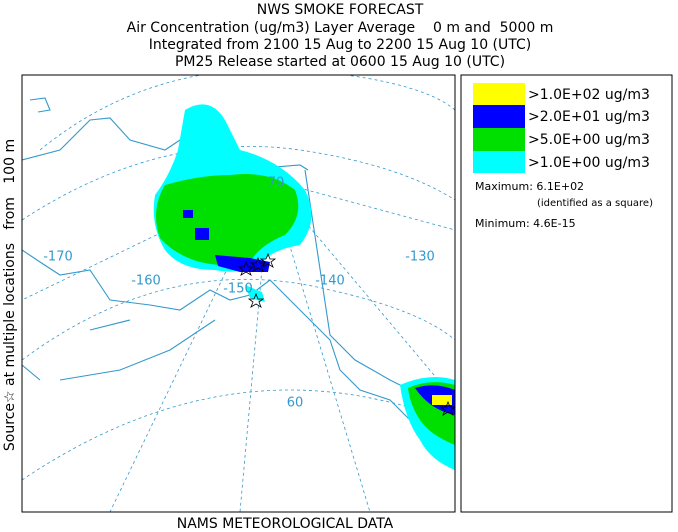 The height and width of the screenshot is (532, 678). What do you see at coordinates (238, 289) in the screenshot?
I see `longitude-label: -150` at bounding box center [238, 289].